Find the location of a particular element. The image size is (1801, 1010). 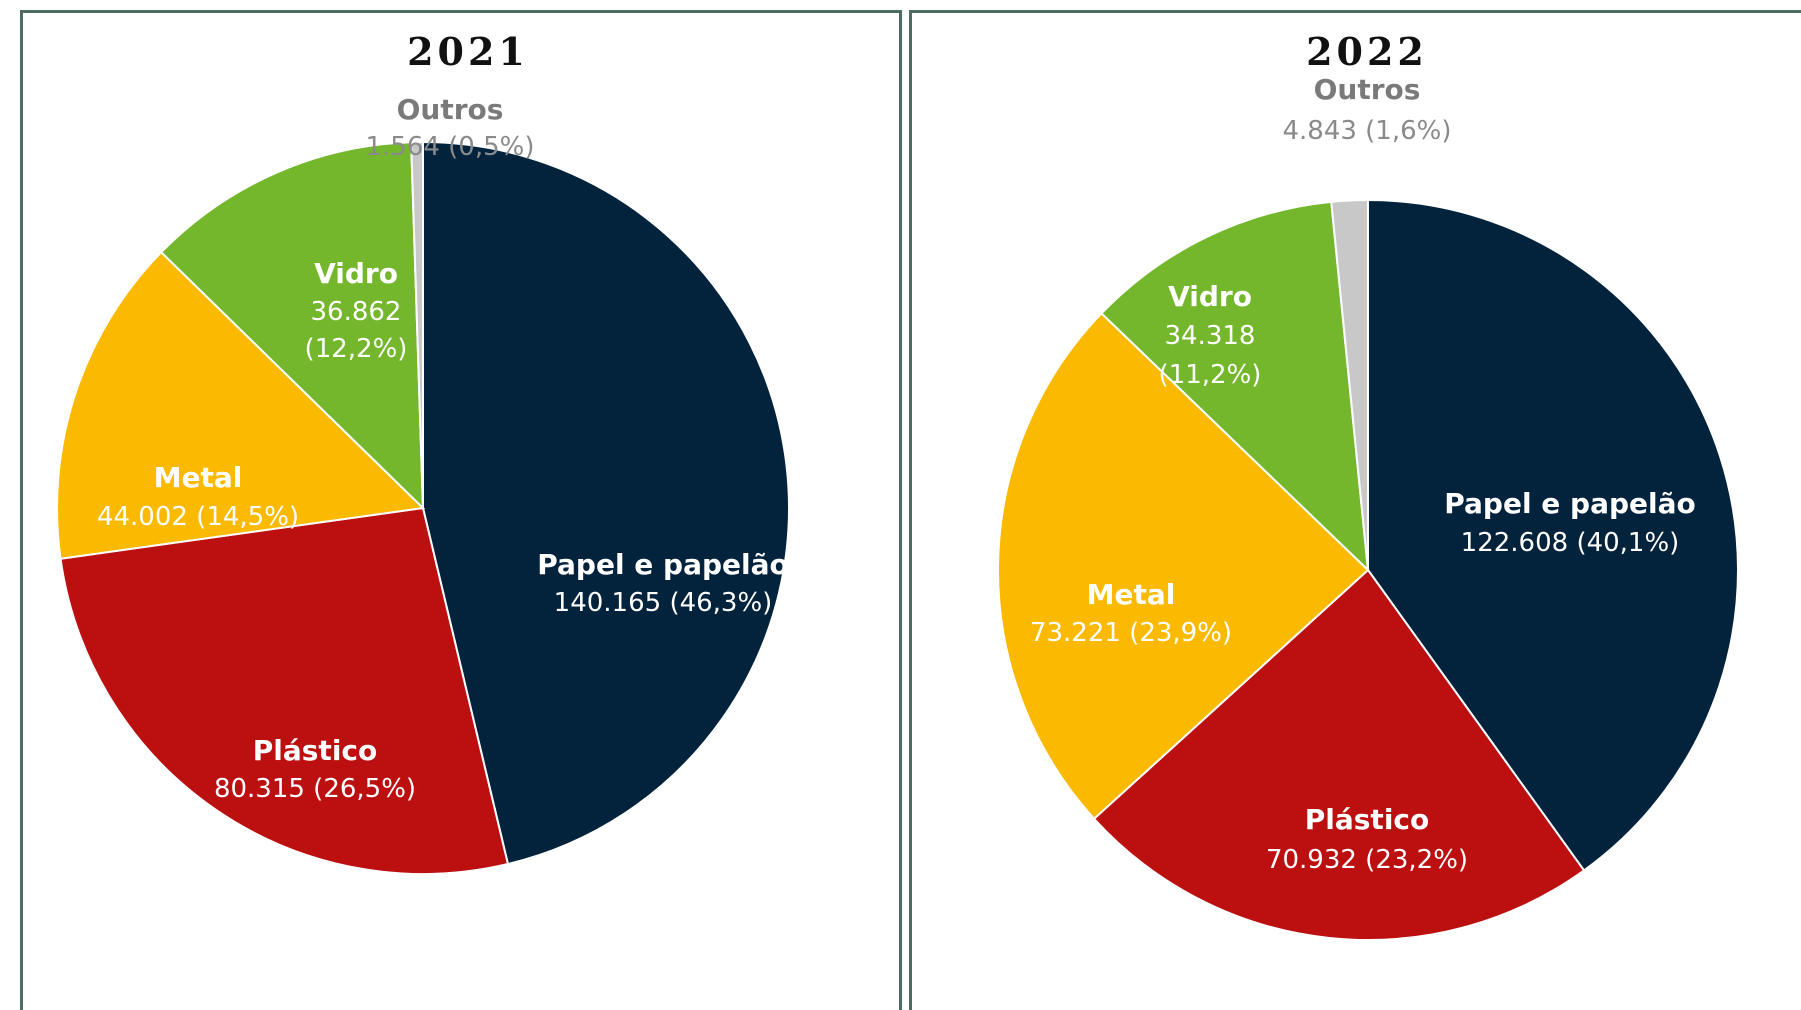

slice-value-vidro: 36.862 is located at coordinates (356, 312).